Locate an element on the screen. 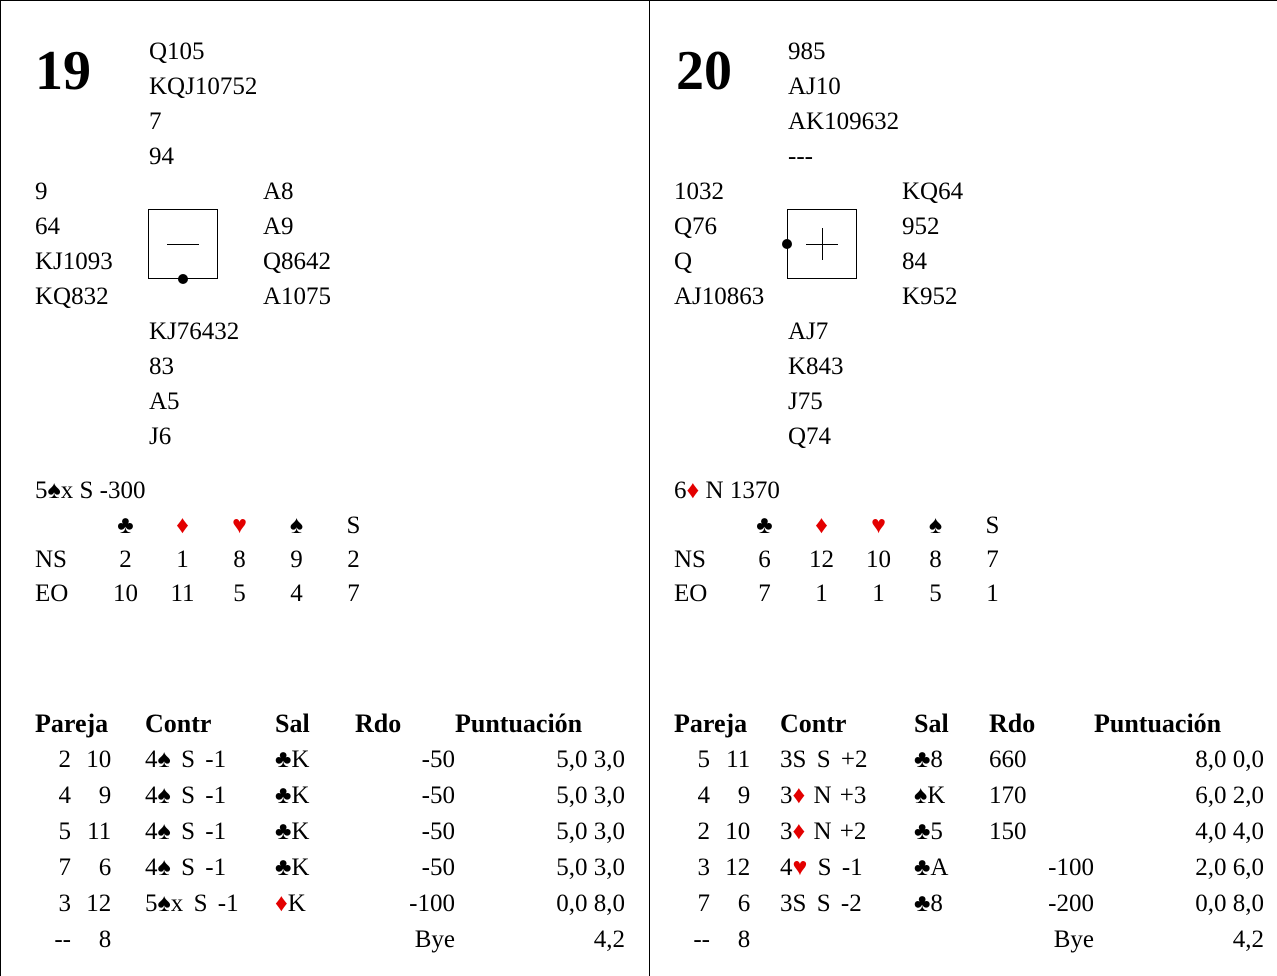 Image resolution: width=1277 pixels, height=976 pixels. east-hearts: 952 is located at coordinates (921, 226).